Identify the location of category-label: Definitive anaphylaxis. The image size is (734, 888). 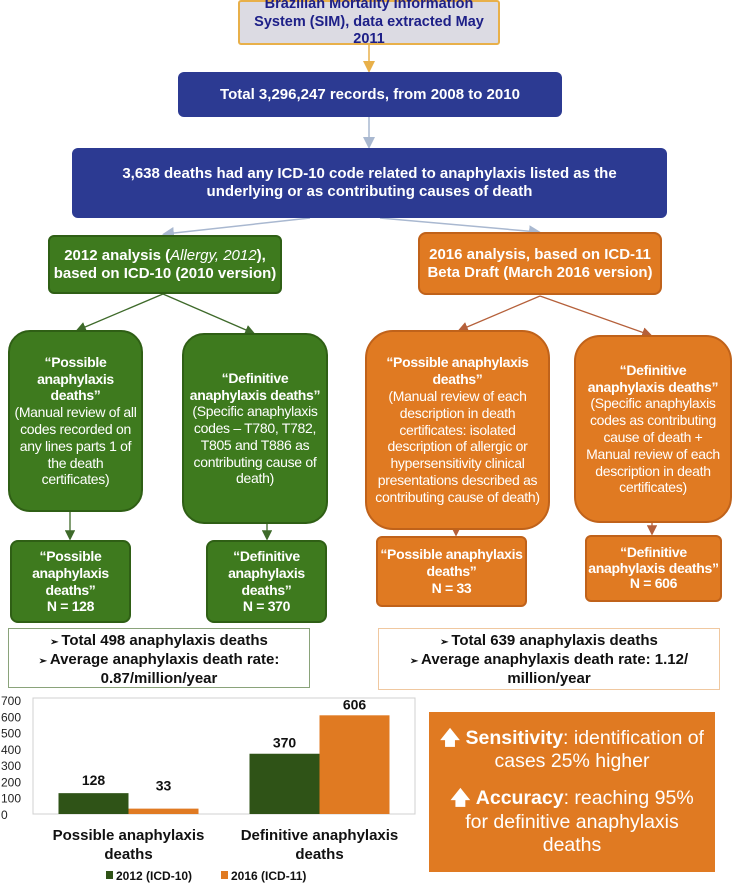
(320, 835).